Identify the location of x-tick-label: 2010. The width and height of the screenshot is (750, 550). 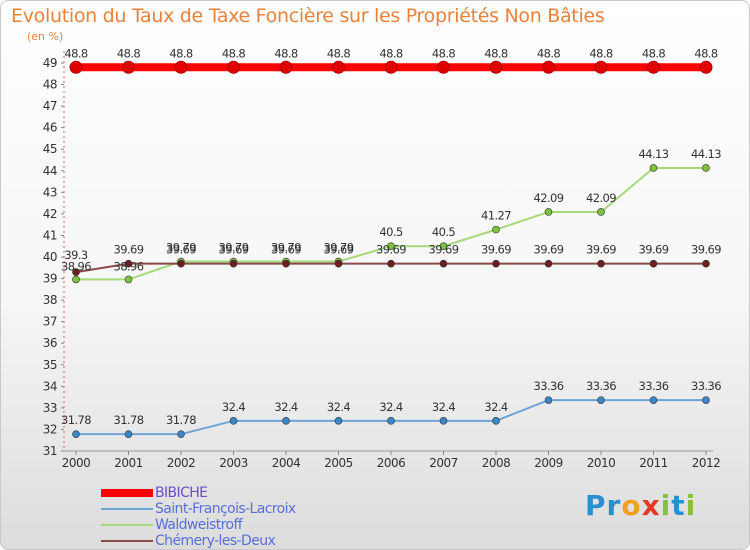
(601, 463).